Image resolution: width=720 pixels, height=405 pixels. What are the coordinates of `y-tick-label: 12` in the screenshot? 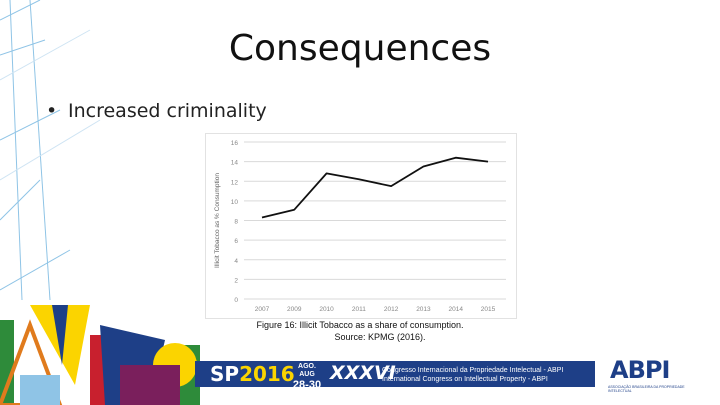 It's located at (235, 182).